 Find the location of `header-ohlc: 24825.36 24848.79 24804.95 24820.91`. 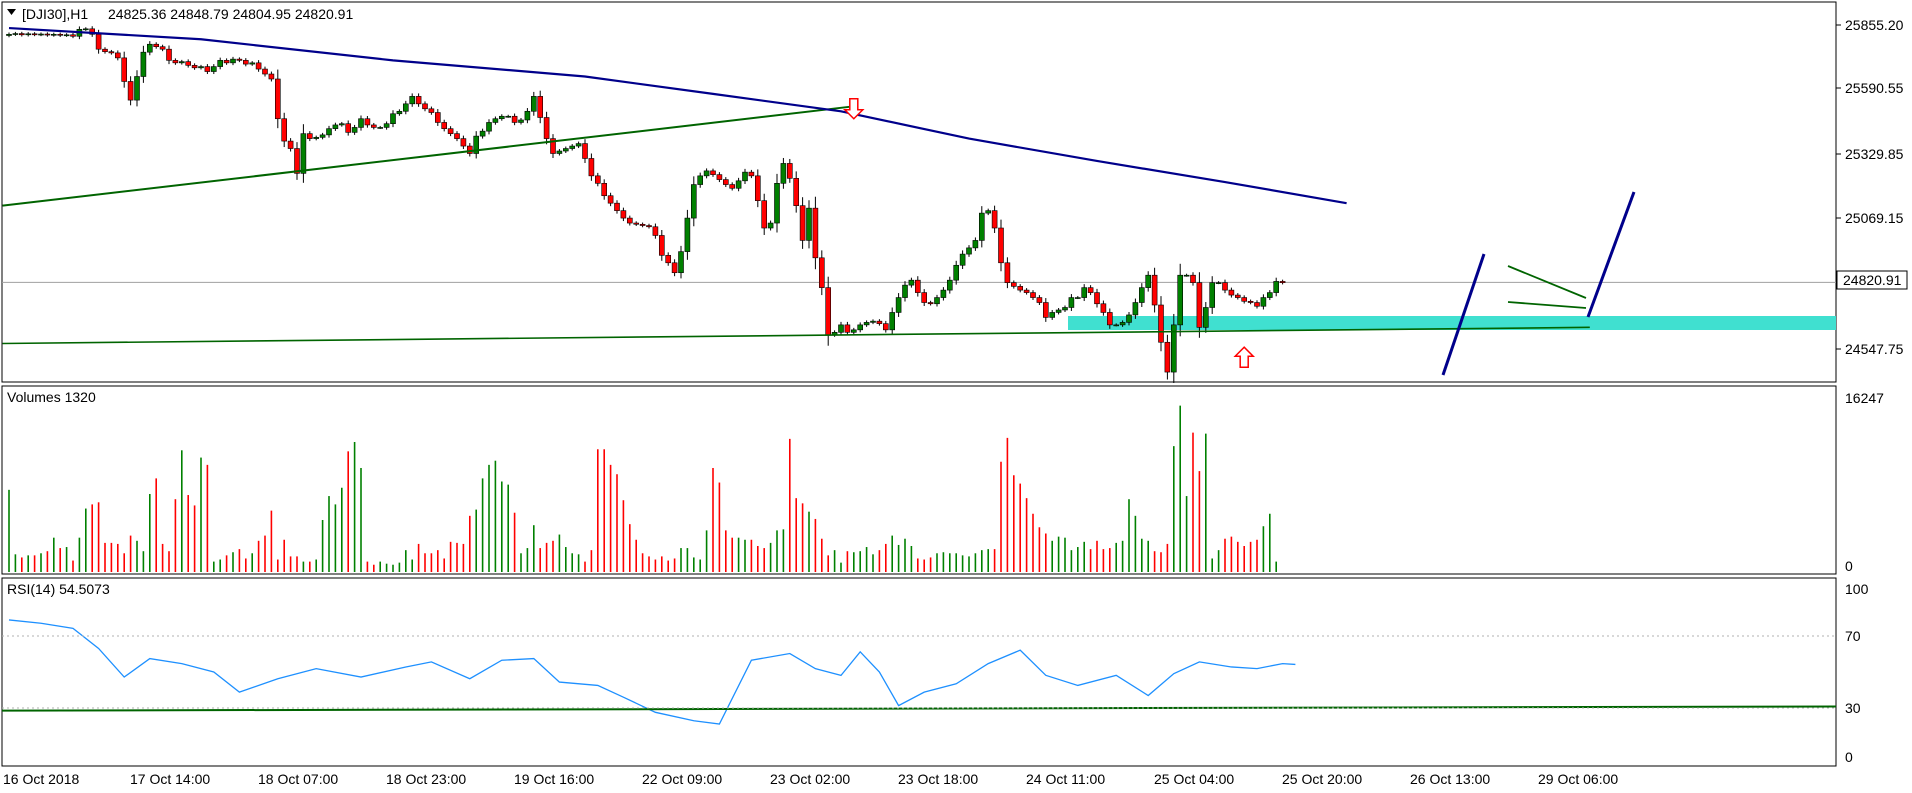

header-ohlc: 24825.36 24848.79 24804.95 24820.91 is located at coordinates (230, 14).